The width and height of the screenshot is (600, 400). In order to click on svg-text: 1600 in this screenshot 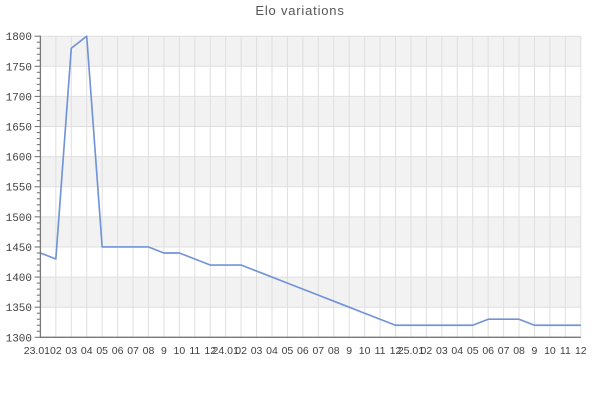, I will do `click(19, 159)`.